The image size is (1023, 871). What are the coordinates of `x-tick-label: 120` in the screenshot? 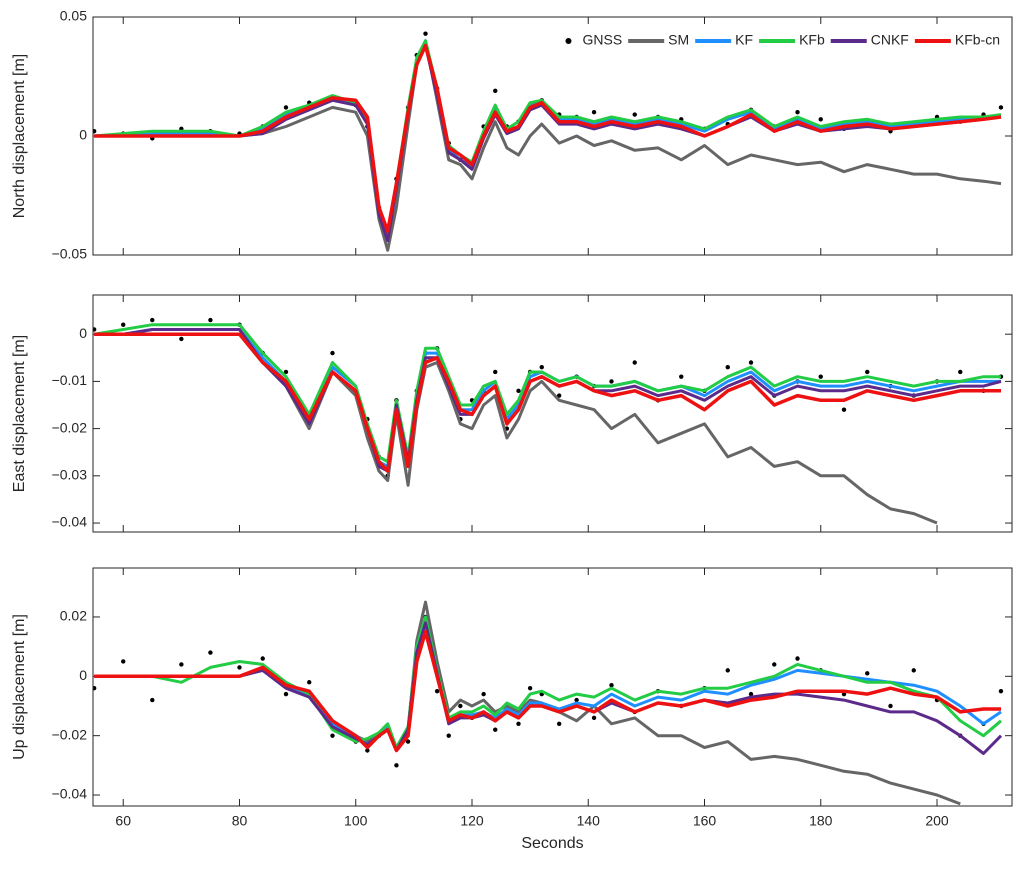 It's located at (472, 821).